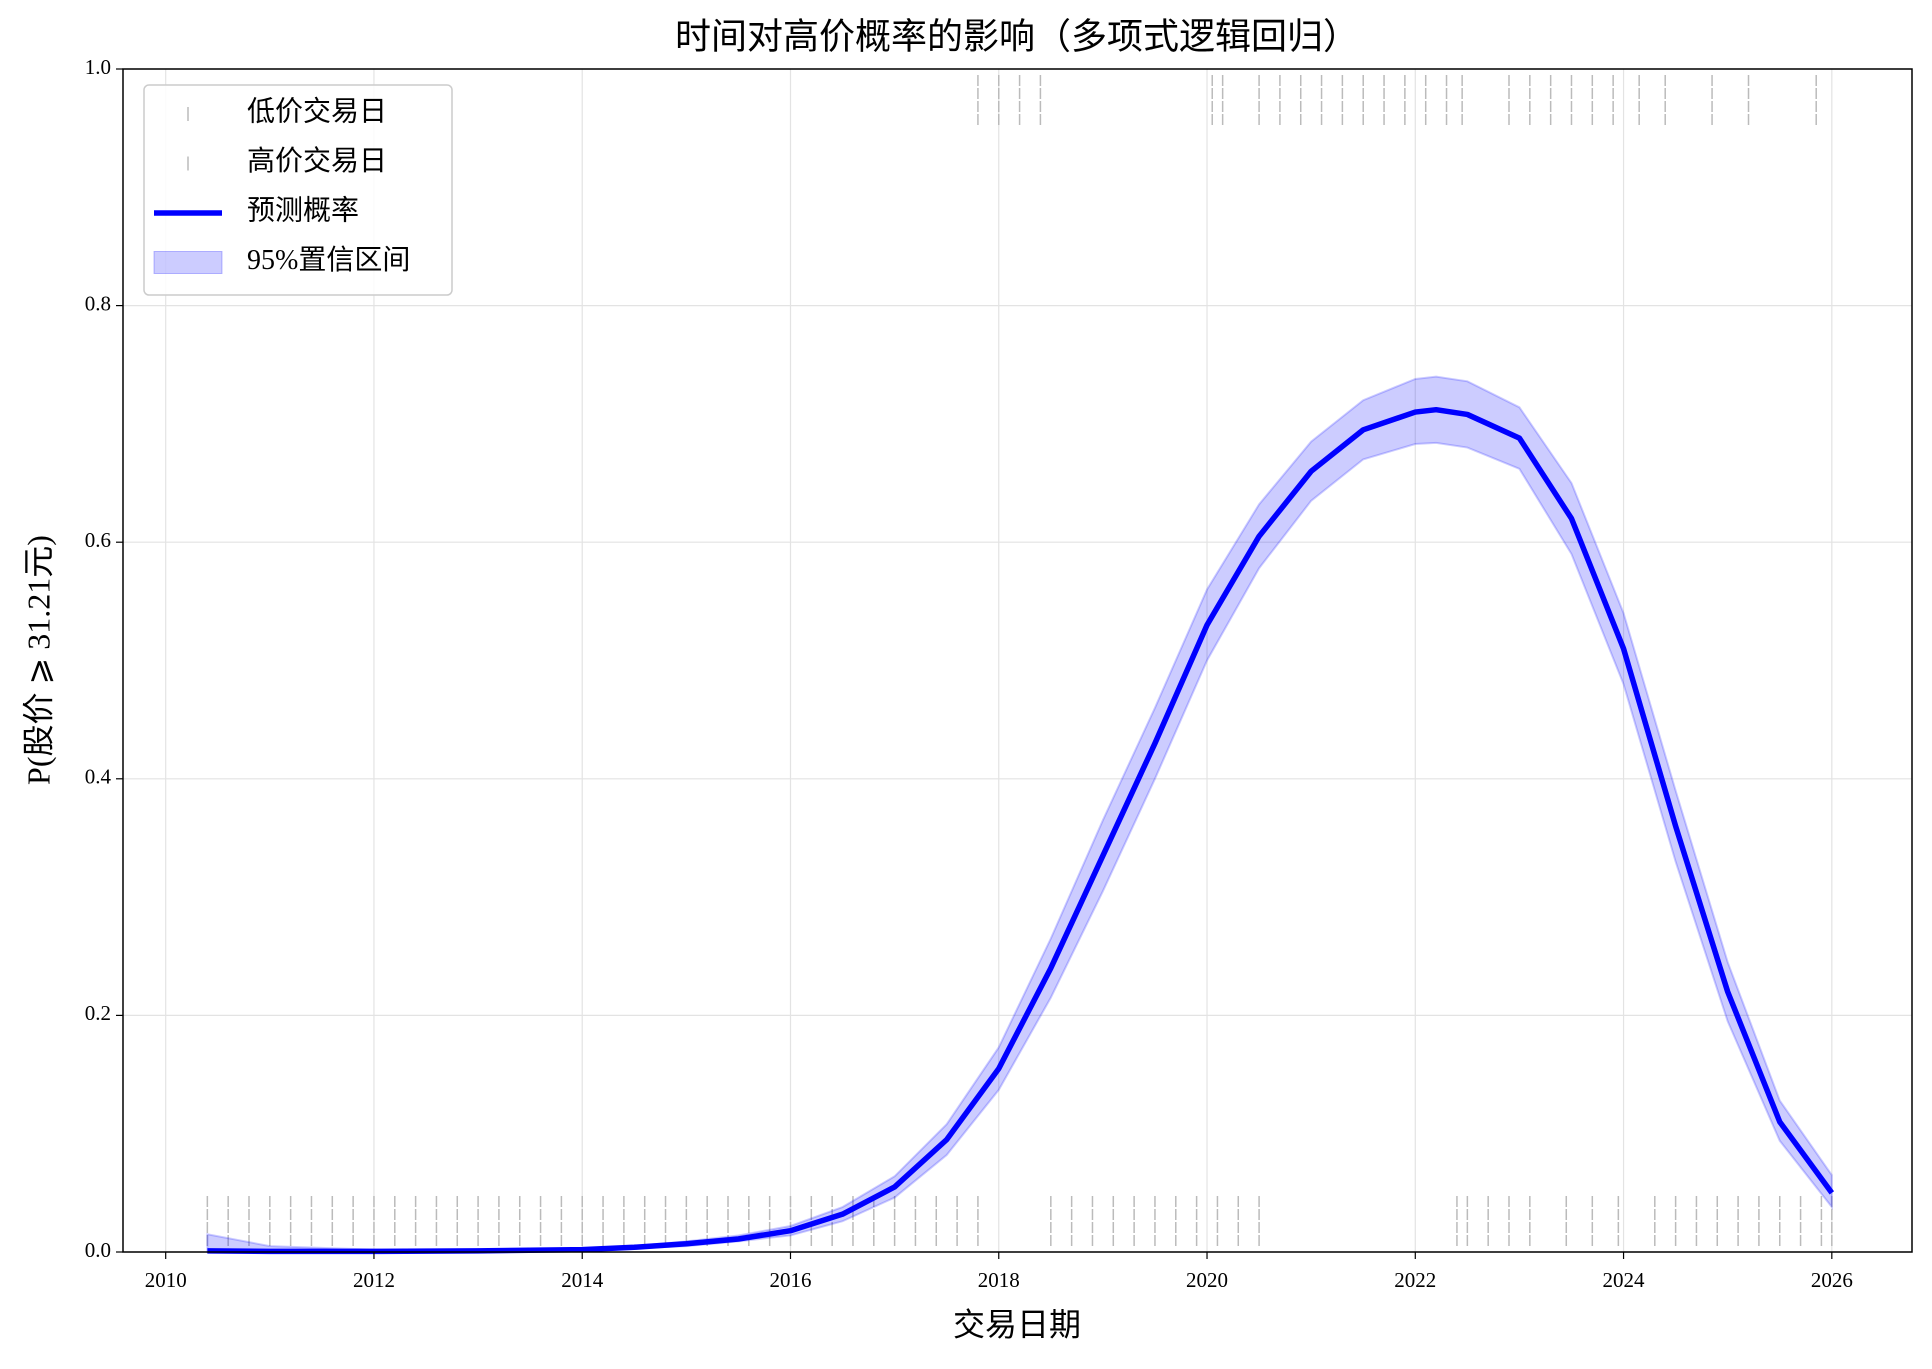  What do you see at coordinates (1415, 1280) in the screenshot?
I see `x-tick-label: 2022` at bounding box center [1415, 1280].